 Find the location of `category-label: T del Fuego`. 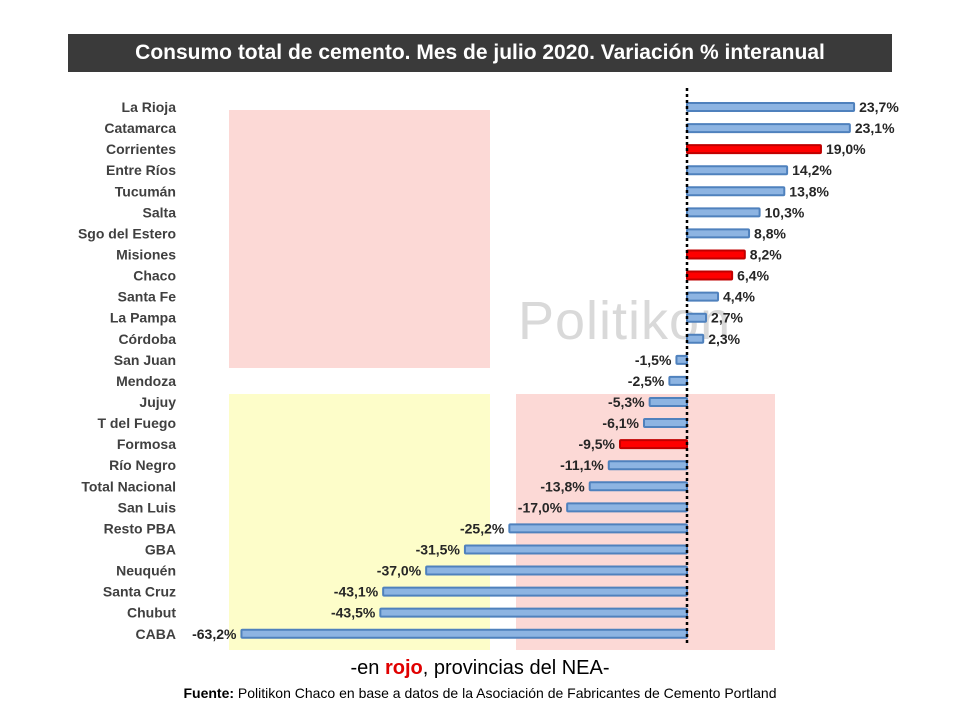

category-label: T del Fuego is located at coordinates (136, 423).